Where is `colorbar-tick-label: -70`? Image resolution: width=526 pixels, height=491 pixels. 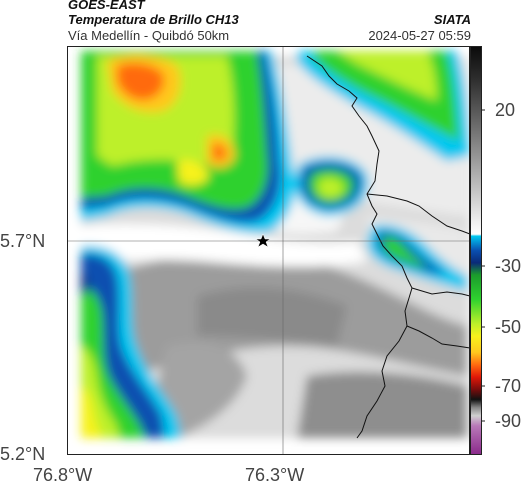 colorbar-tick-label: -70 is located at coordinates (508, 386).